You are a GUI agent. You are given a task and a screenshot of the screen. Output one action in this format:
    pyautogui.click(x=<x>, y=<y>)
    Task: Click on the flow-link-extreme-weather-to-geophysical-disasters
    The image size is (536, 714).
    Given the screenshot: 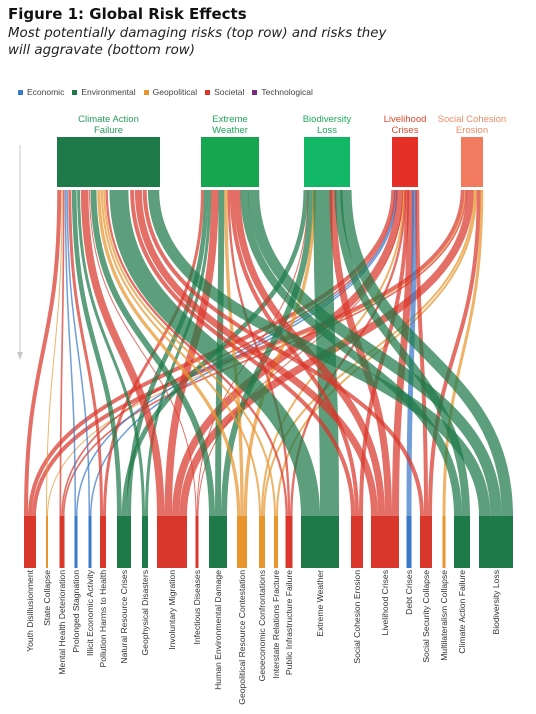 What is the action you would take?
    pyautogui.click(x=178, y=353)
    